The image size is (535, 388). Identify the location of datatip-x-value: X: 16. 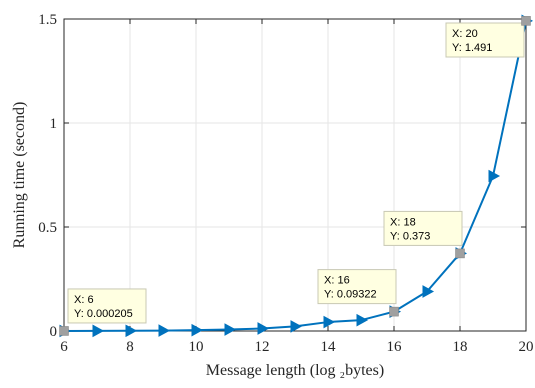
(337, 281).